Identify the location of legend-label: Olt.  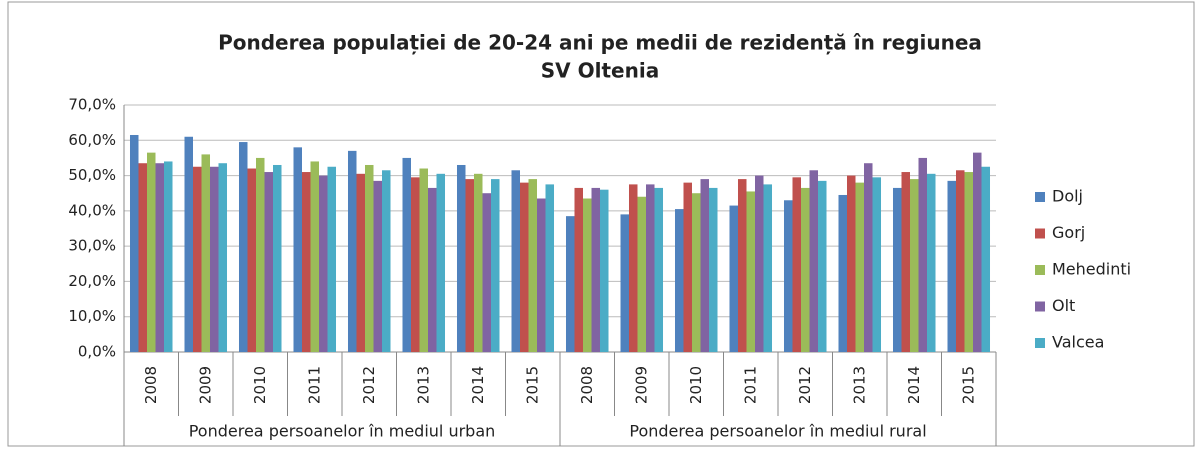
(1063, 305).